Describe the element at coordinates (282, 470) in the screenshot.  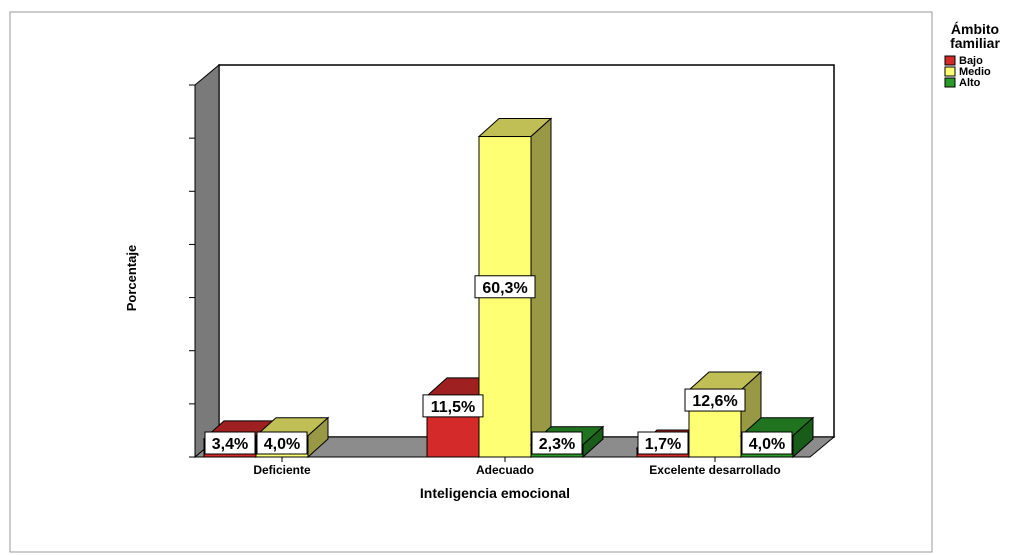
I see `x-tick-label: Deficiente` at that location.